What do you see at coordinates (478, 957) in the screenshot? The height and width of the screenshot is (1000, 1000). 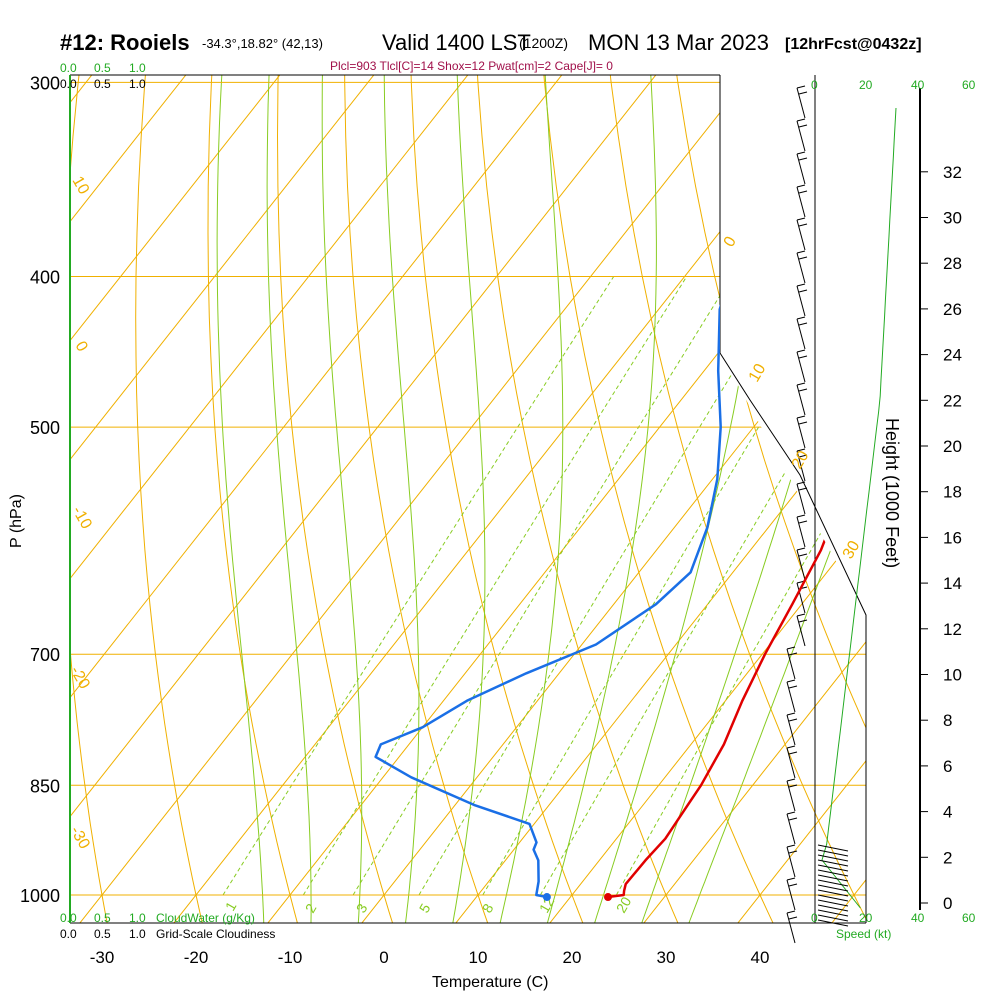 I see `temperature-tick-label: 10` at bounding box center [478, 957].